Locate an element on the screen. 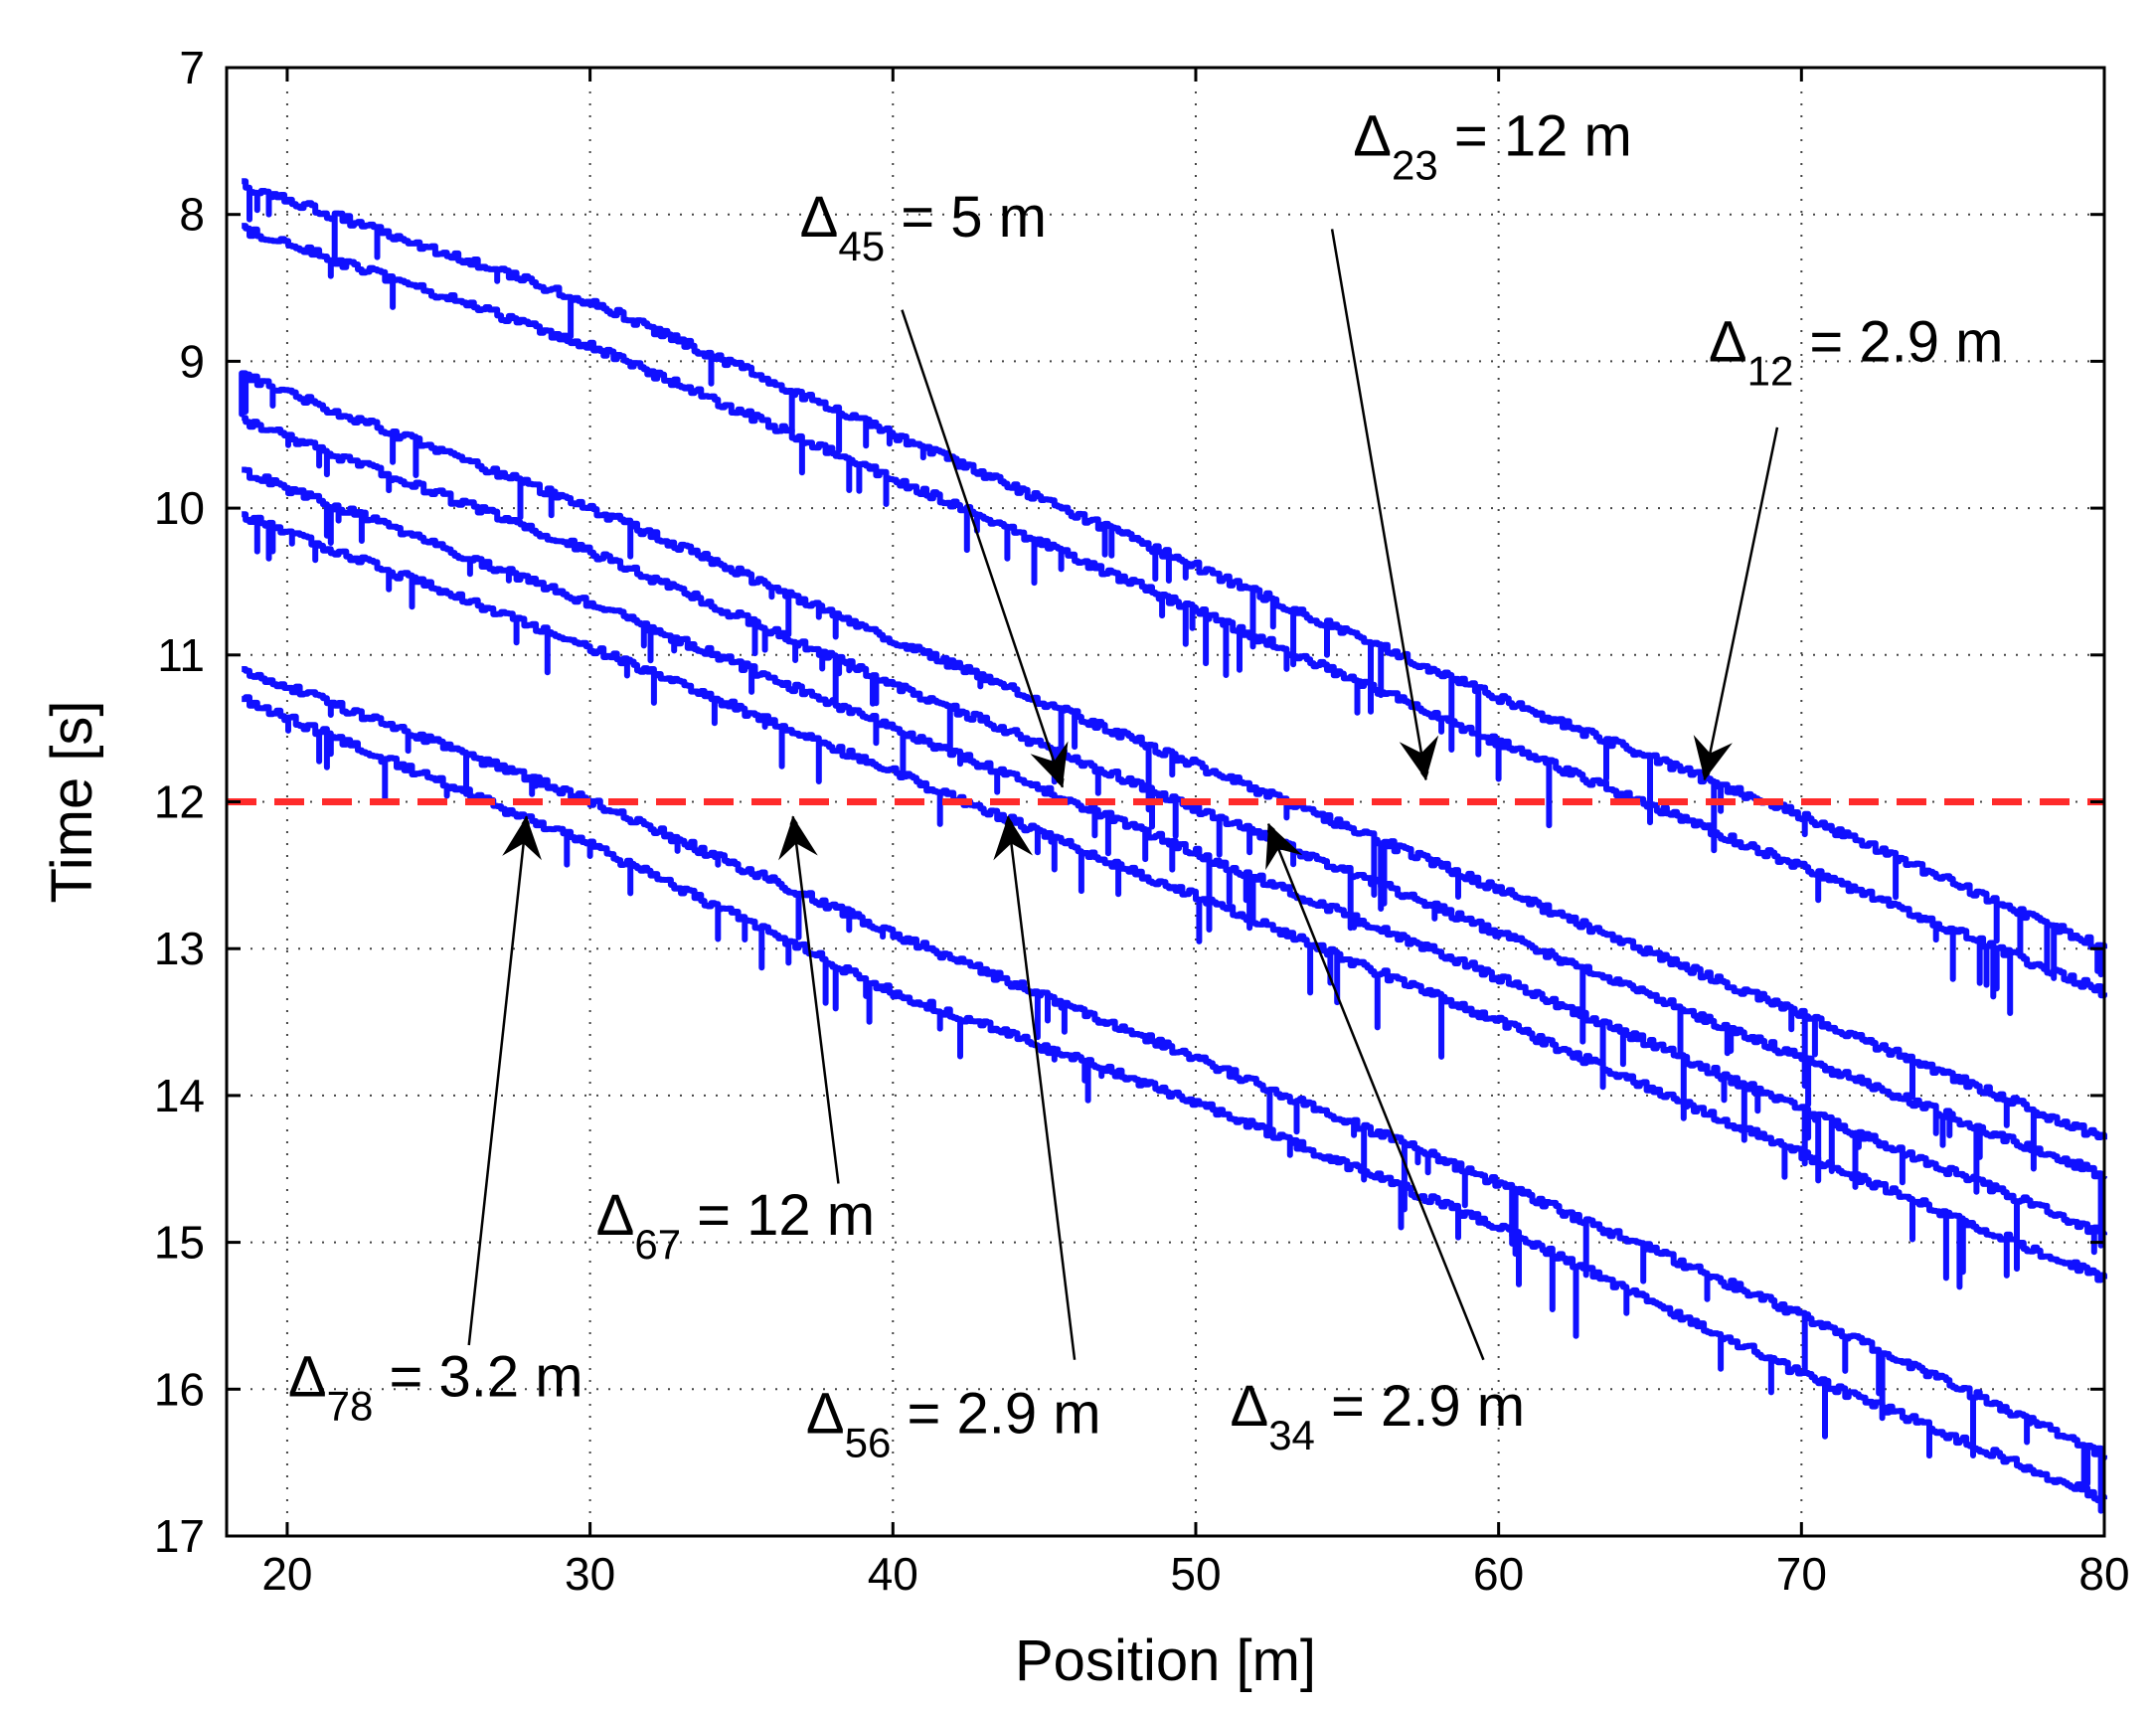  y-tick-label-15: 15 is located at coordinates (179, 1243).